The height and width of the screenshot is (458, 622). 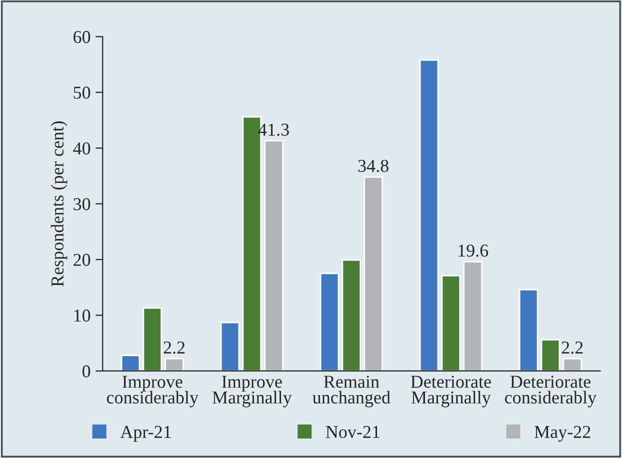 I want to click on legend-label: Nov-21, so click(x=353, y=432).